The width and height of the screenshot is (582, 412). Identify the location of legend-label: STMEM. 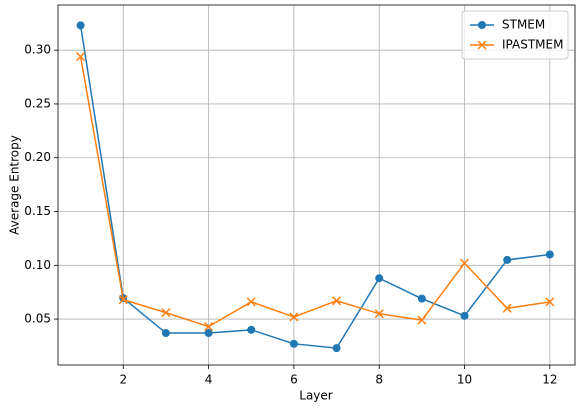
(523, 25).